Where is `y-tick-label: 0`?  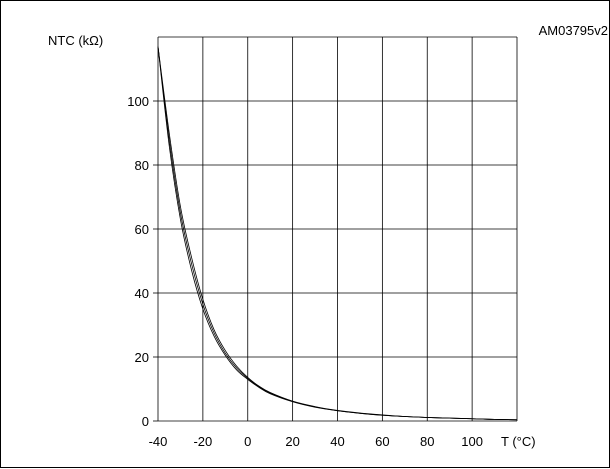
y-tick-label: 0 is located at coordinates (145, 421).